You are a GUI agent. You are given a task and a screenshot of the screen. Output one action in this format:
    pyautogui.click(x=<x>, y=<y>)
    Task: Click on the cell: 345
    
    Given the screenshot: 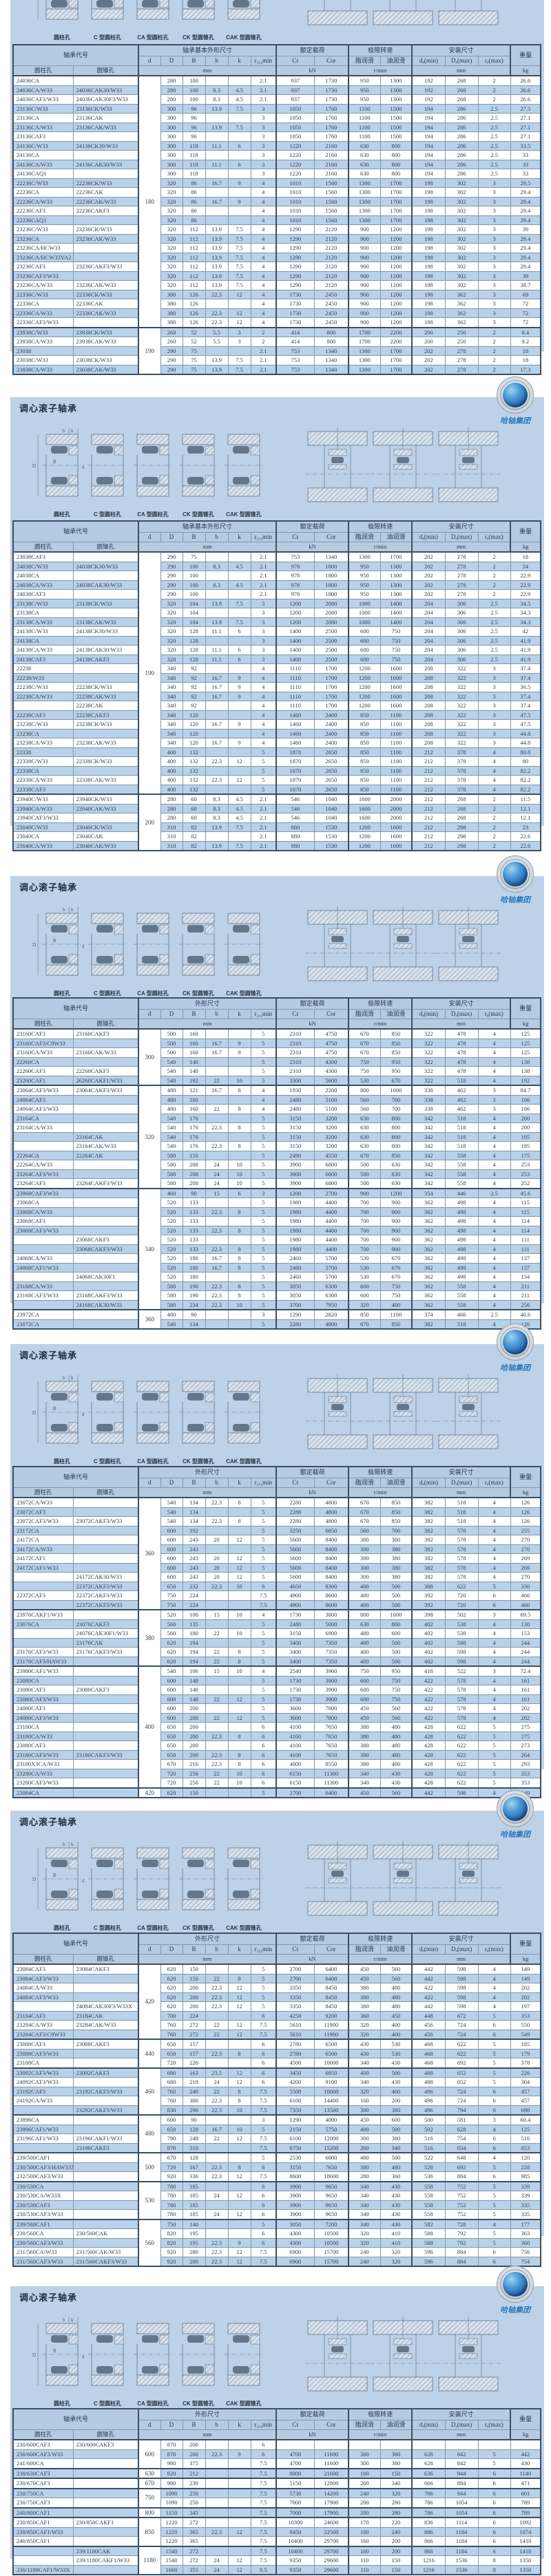 What is the action you would take?
    pyautogui.click(x=194, y=2512)
    